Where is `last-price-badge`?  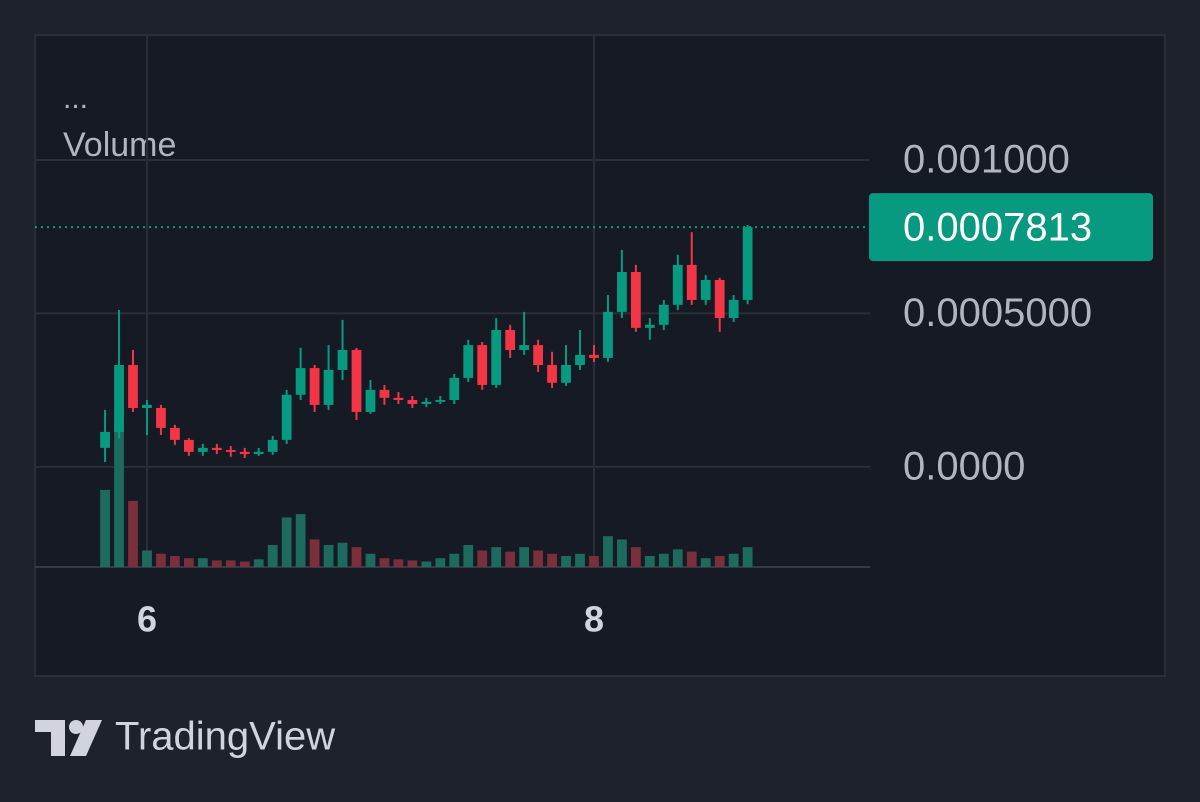 last-price-badge is located at coordinates (1011, 227).